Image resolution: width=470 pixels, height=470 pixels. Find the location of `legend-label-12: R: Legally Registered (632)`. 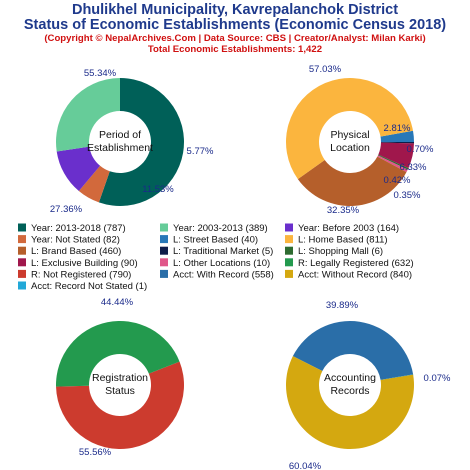

legend-label-12: R: Legally Registered (632) is located at coordinates (356, 263).